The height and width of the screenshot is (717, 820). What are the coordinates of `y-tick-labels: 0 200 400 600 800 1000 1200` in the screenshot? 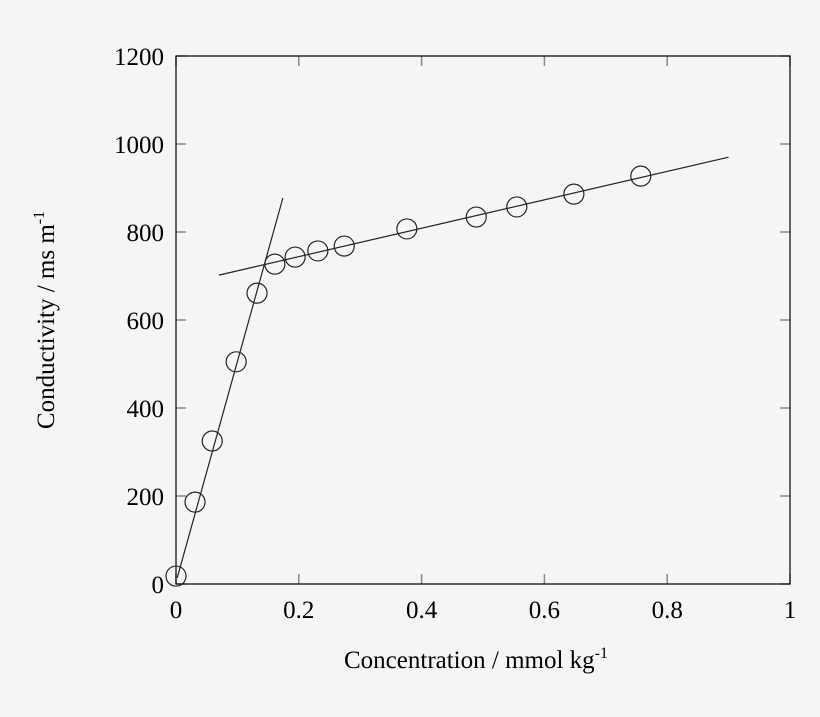 It's located at (139, 321).